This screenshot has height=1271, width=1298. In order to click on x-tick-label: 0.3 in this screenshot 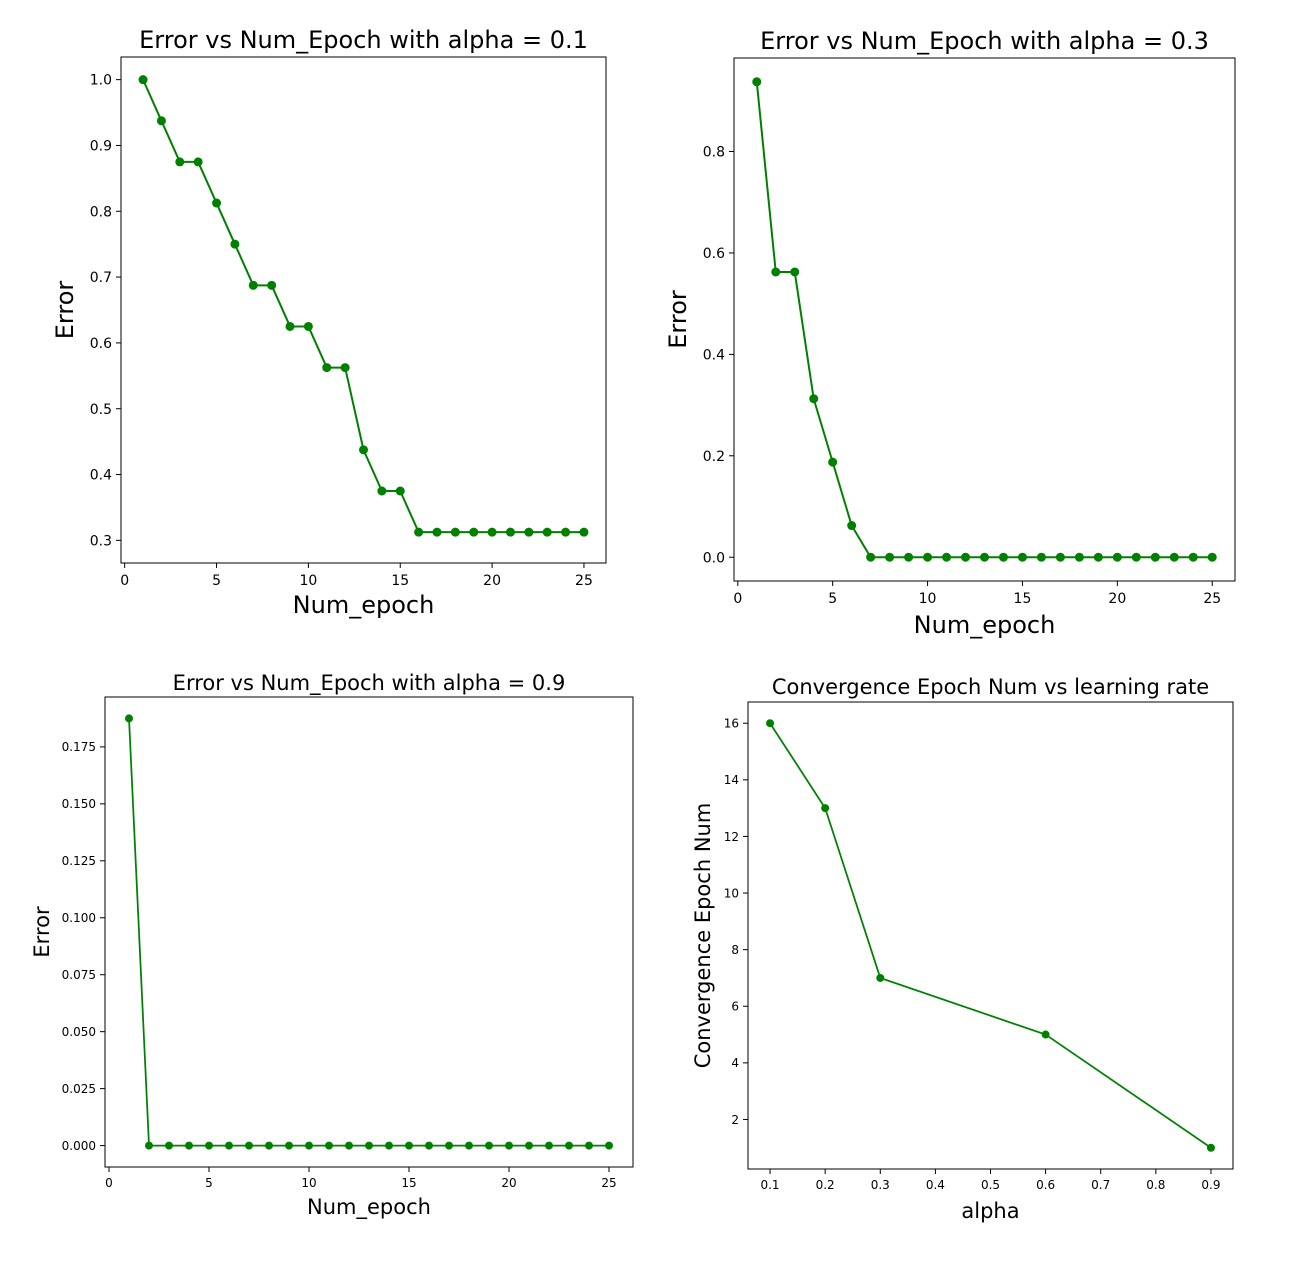, I will do `click(880, 1185)`.